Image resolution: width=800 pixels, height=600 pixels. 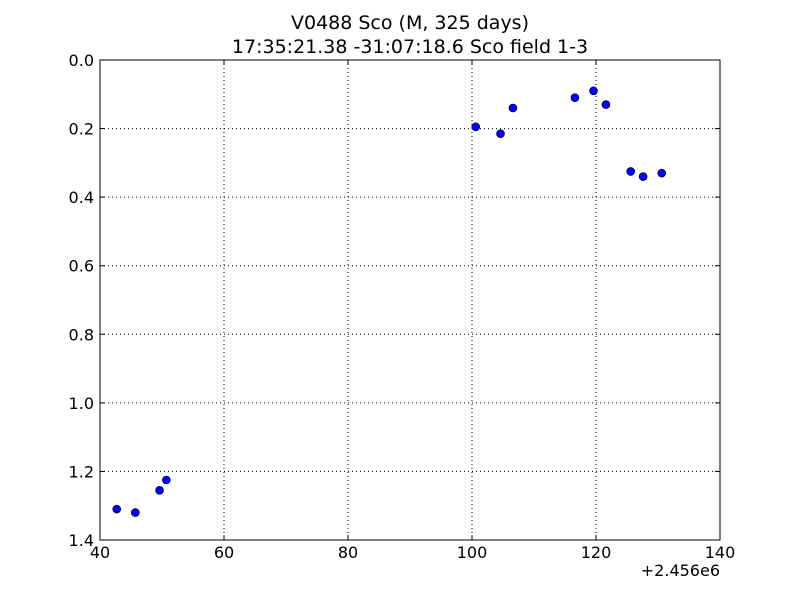 What do you see at coordinates (224, 552) in the screenshot?
I see `x-tick-label: 60` at bounding box center [224, 552].